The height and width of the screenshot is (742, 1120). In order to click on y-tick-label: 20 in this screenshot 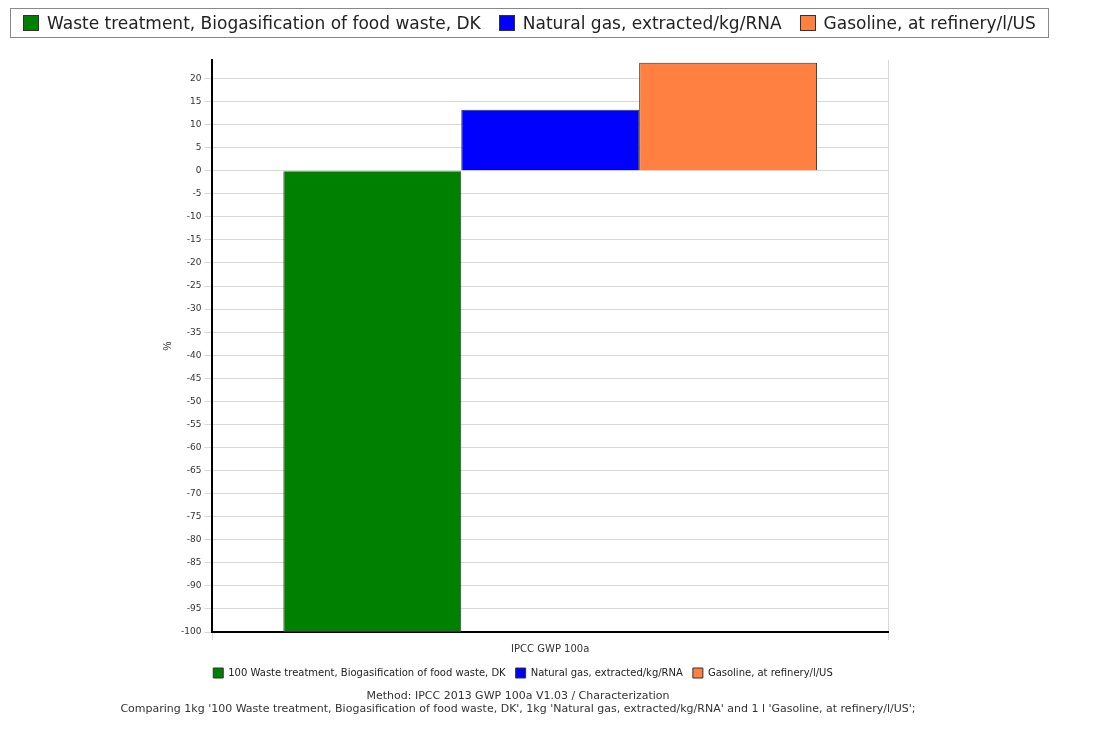, I will do `click(195, 77)`.